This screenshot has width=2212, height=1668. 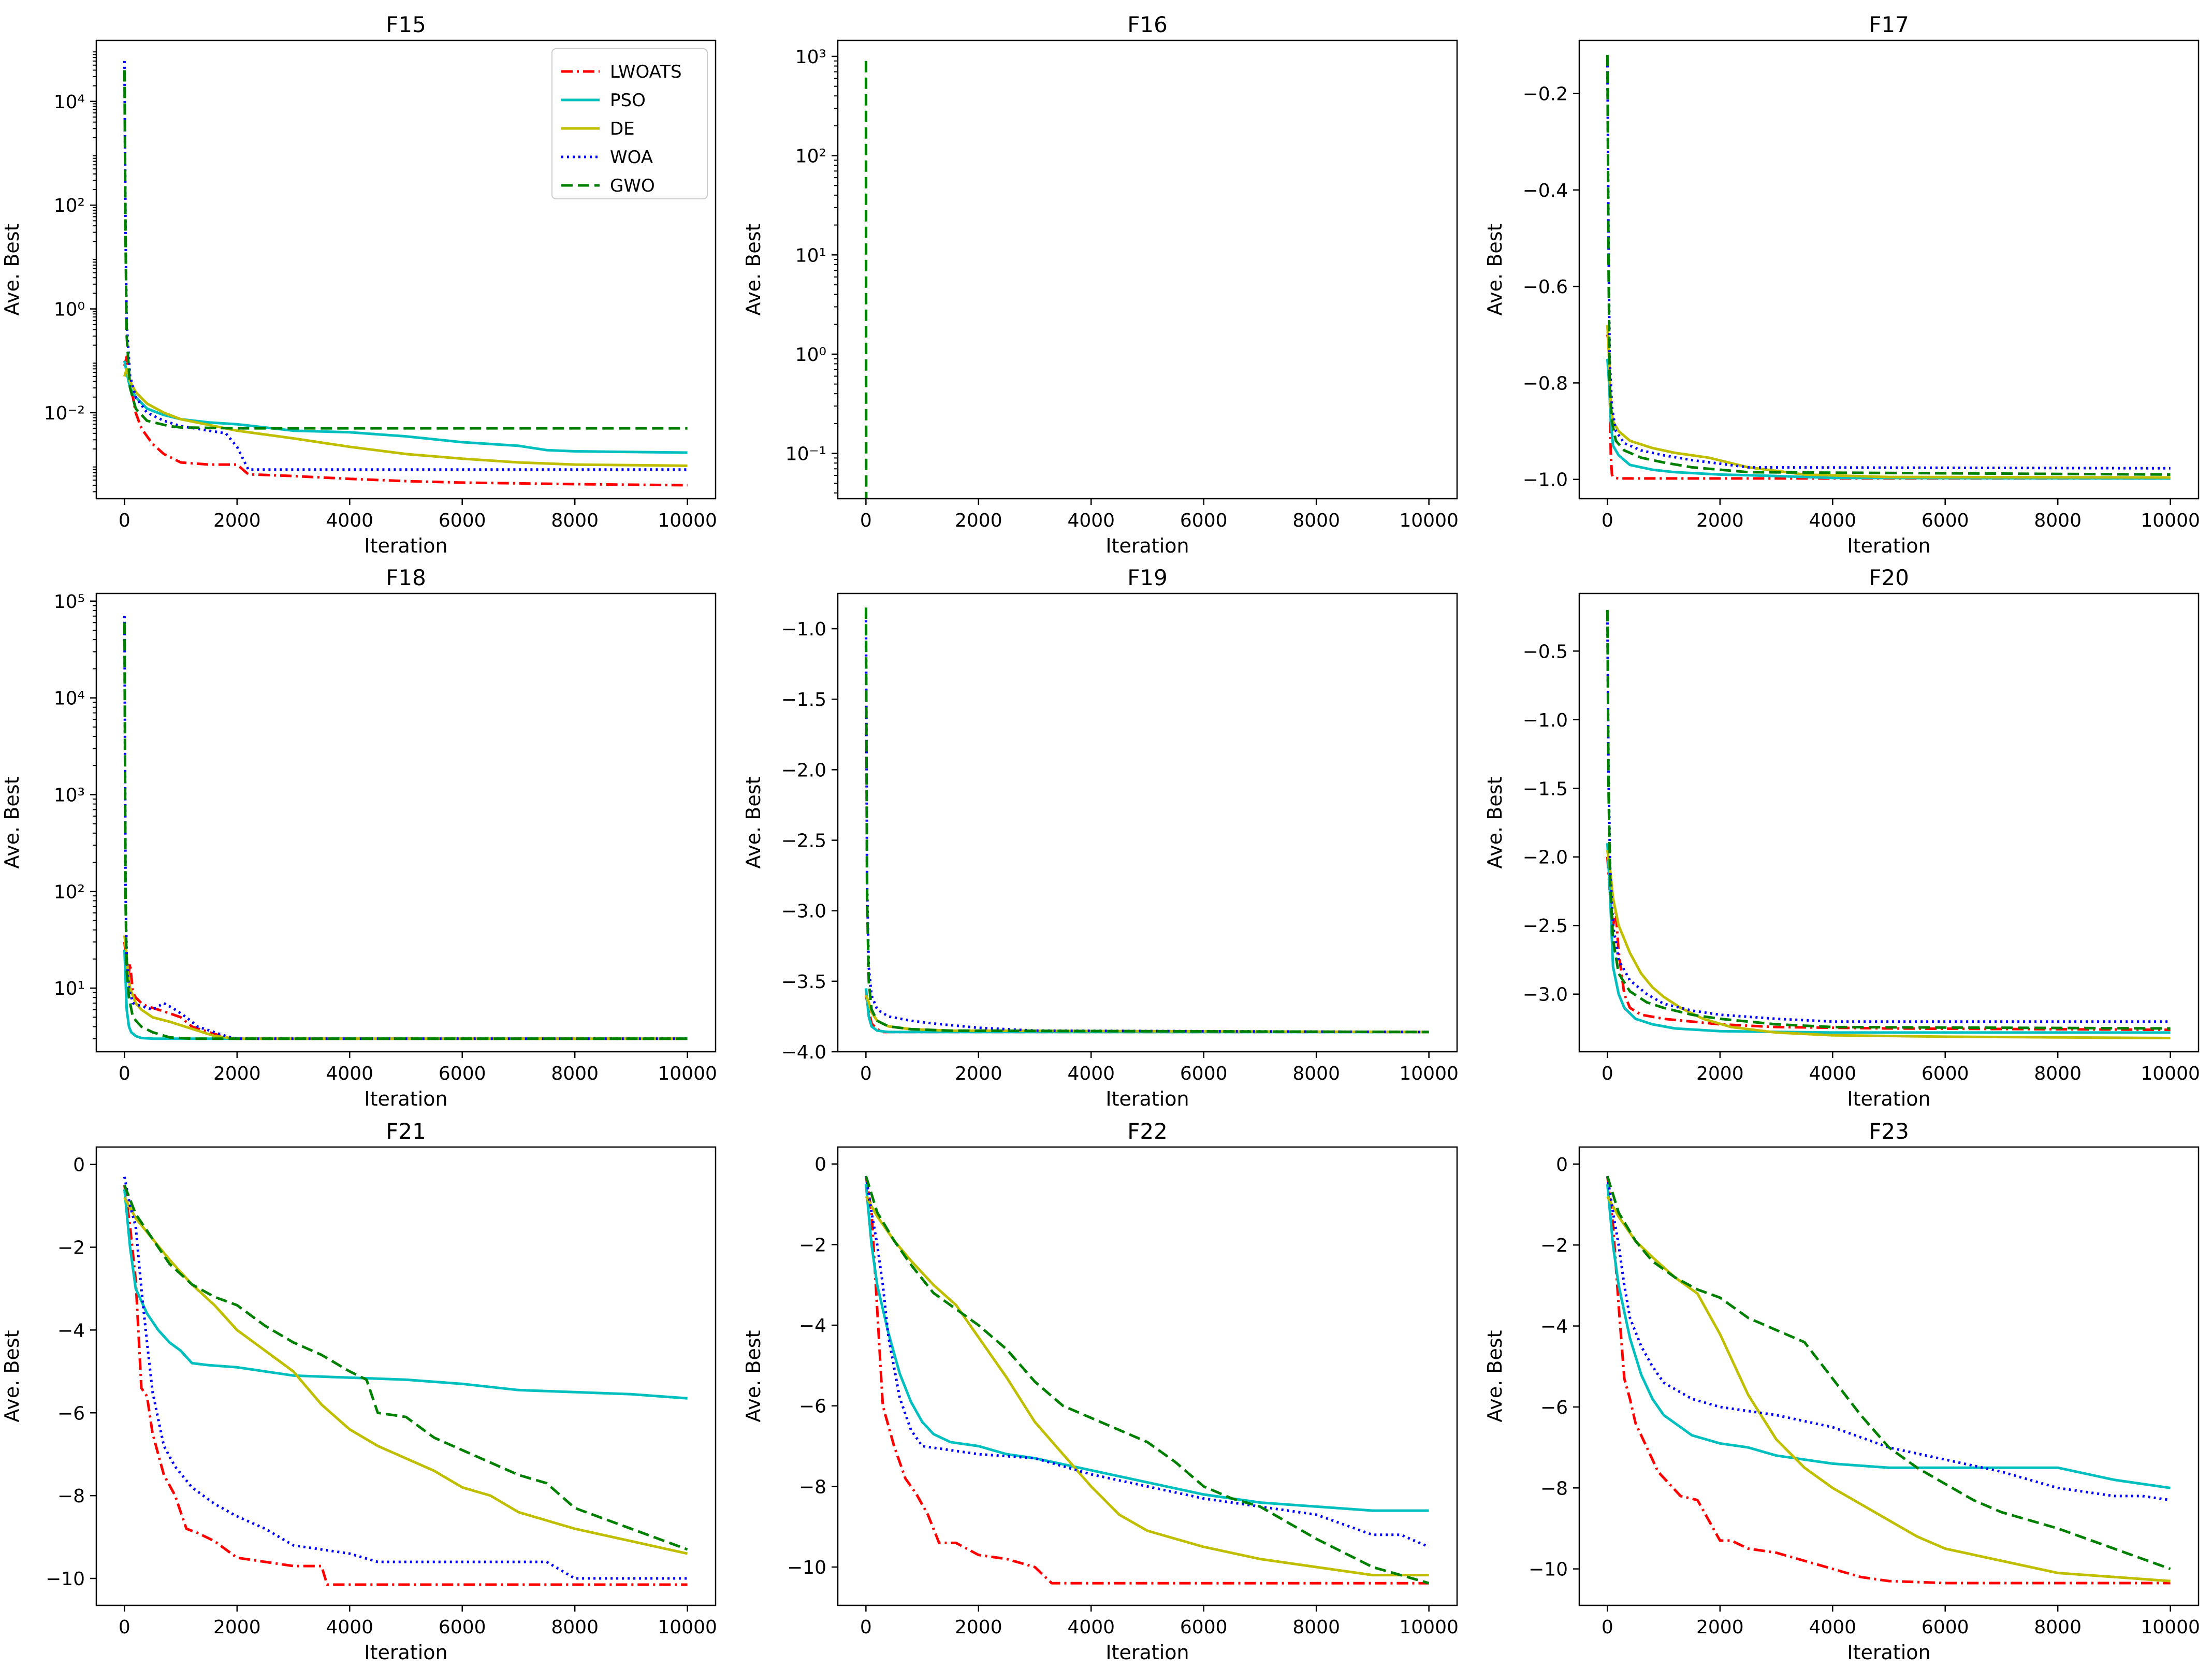 What do you see at coordinates (71, 1413) in the screenshot?
I see `y-tick-label: −6` at bounding box center [71, 1413].